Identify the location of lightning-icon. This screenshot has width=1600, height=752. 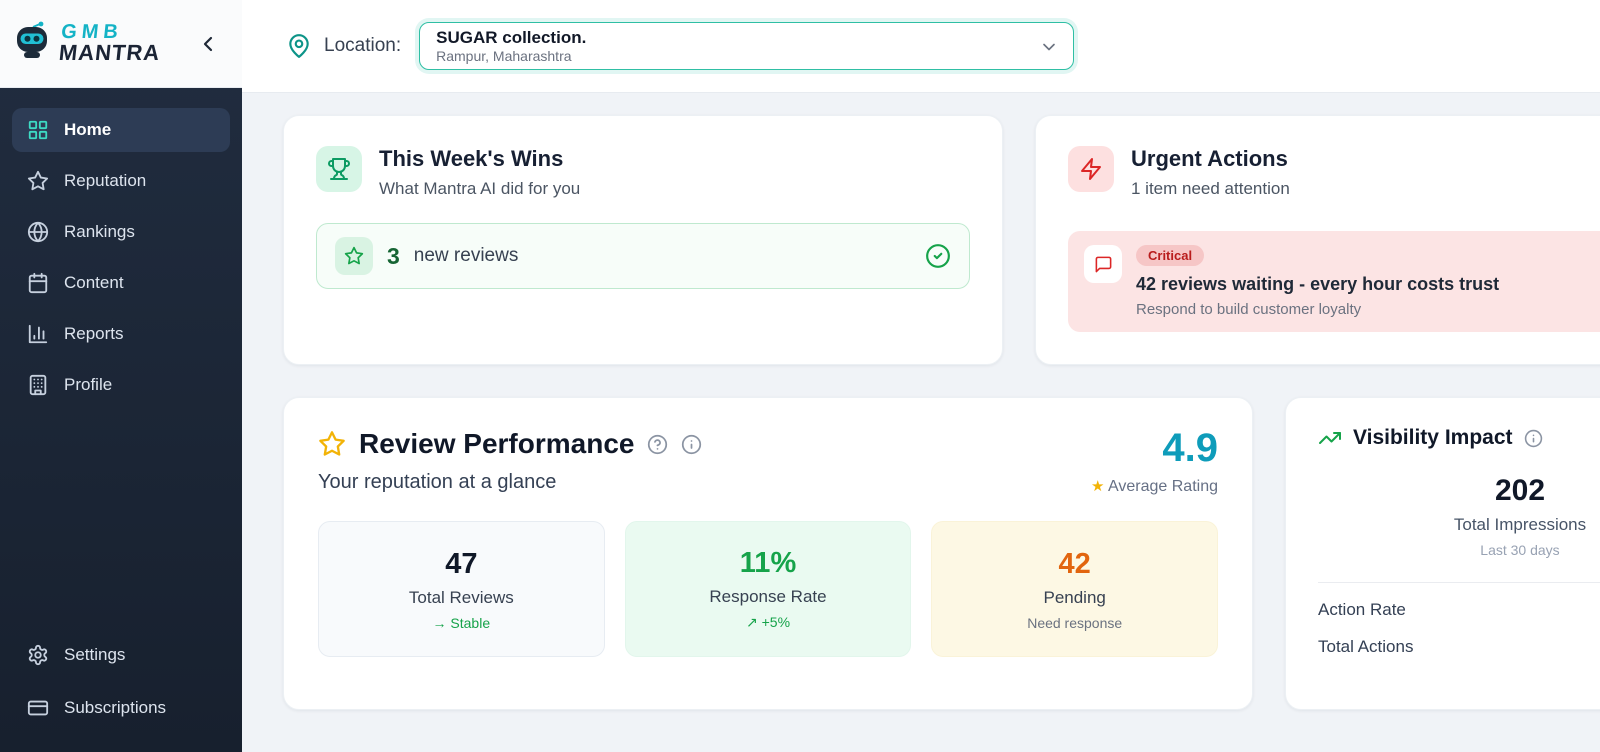
(1091, 169).